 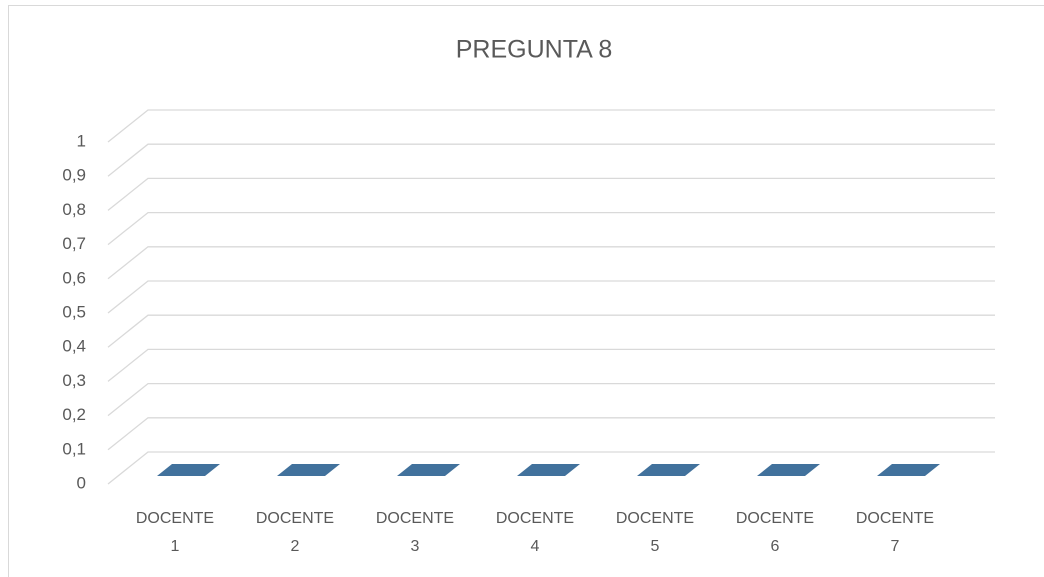 What do you see at coordinates (74, 209) in the screenshot?
I see `y-tick-label: 0,8` at bounding box center [74, 209].